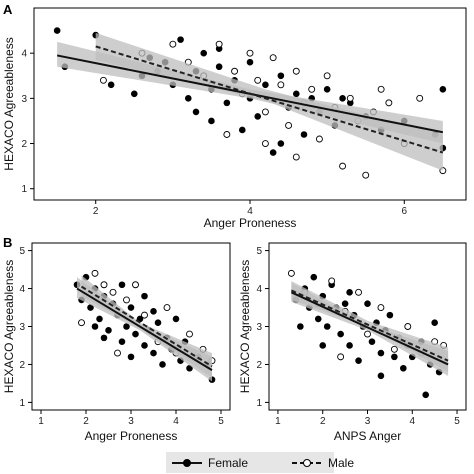 The height and width of the screenshot is (474, 474). I want to click on chart1-y-tick-label: 2, so click(22, 365).